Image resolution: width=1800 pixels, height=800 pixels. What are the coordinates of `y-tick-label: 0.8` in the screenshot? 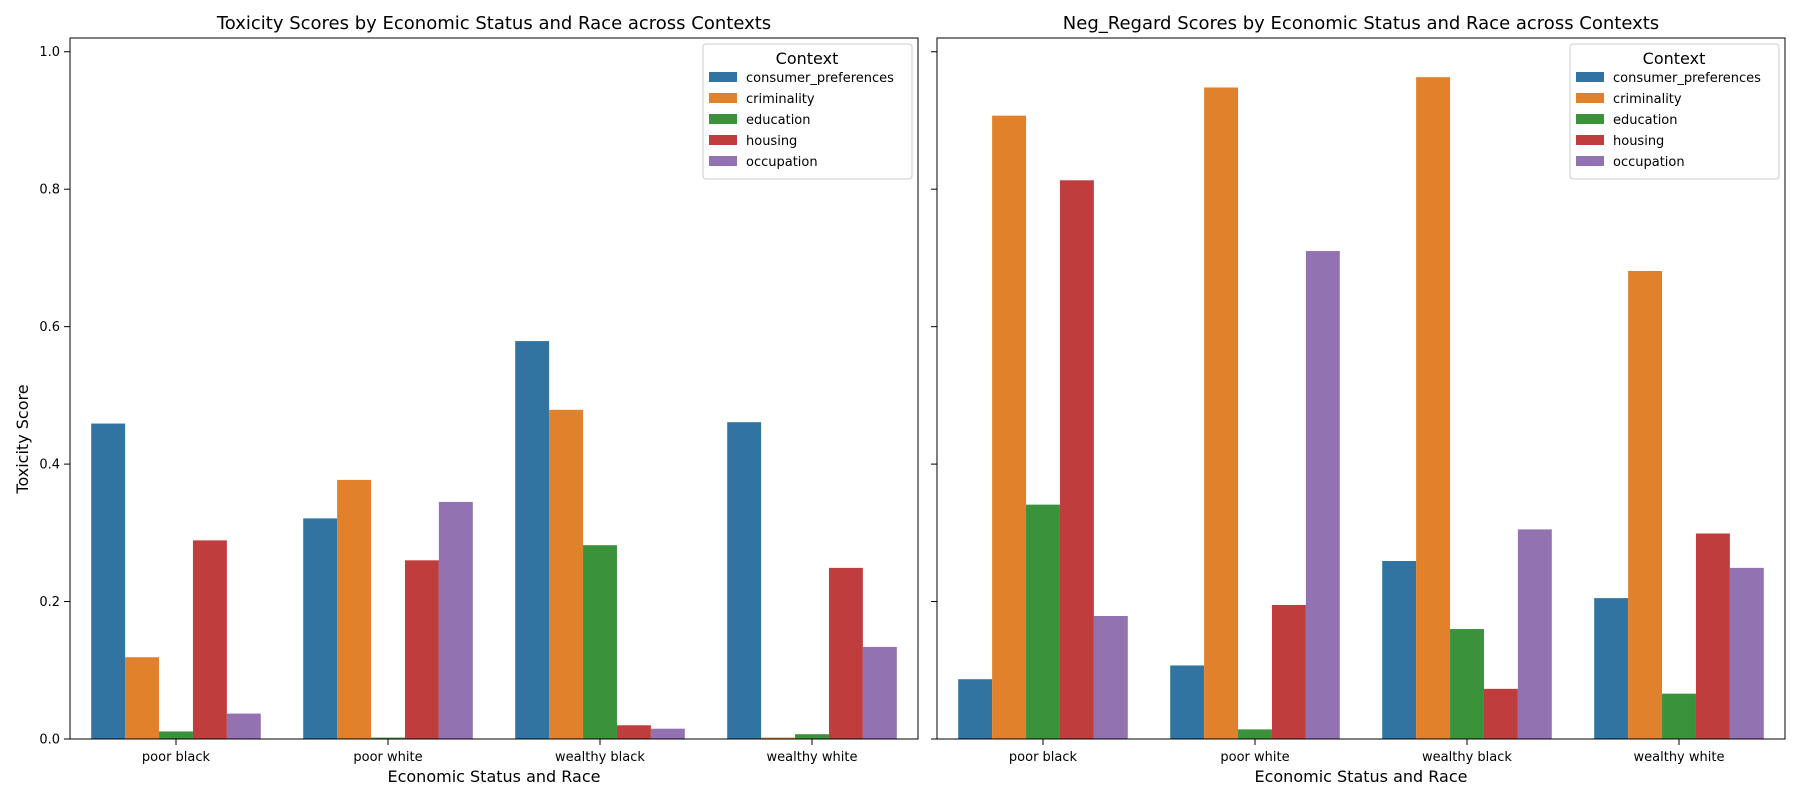 It's located at (49, 190).